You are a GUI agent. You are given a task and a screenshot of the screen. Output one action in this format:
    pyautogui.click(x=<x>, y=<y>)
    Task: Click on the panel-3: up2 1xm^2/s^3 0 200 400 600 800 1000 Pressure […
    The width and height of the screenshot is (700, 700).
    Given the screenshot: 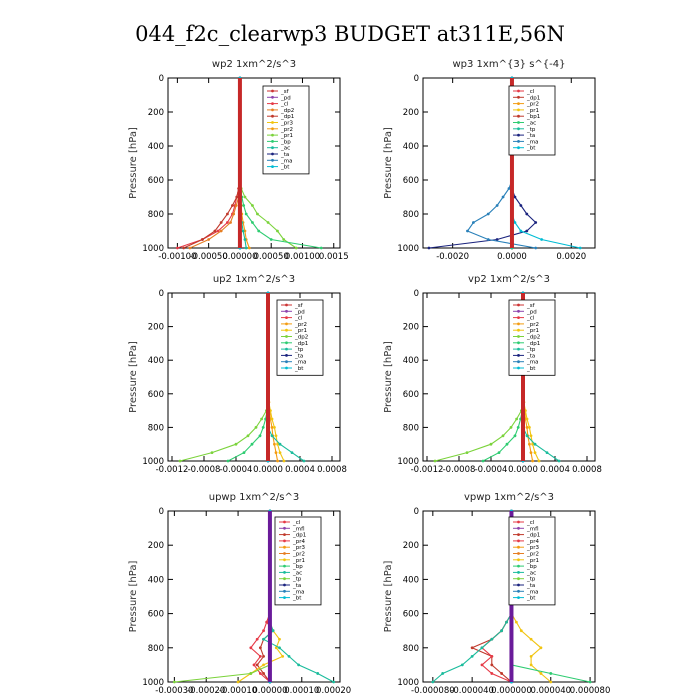 What is the action you would take?
    pyautogui.click(x=237, y=374)
    